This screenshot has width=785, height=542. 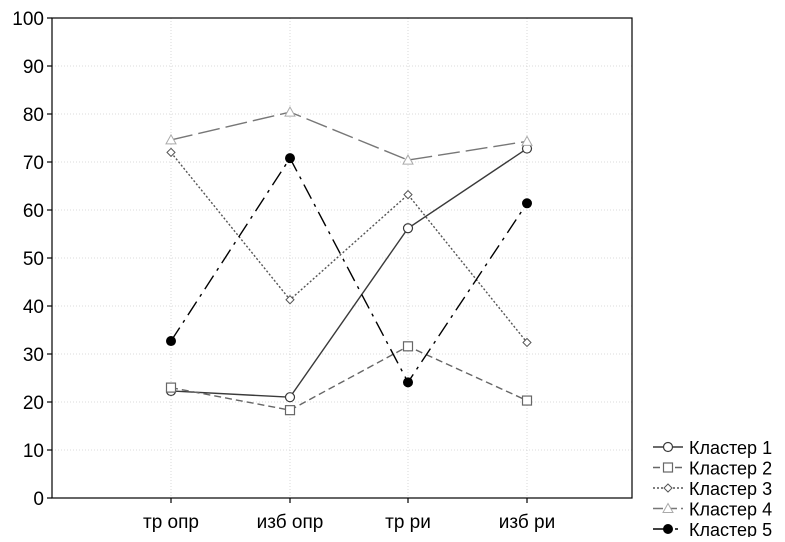 What do you see at coordinates (28, 19) in the screenshot?
I see `y-tick-label: 100` at bounding box center [28, 19].